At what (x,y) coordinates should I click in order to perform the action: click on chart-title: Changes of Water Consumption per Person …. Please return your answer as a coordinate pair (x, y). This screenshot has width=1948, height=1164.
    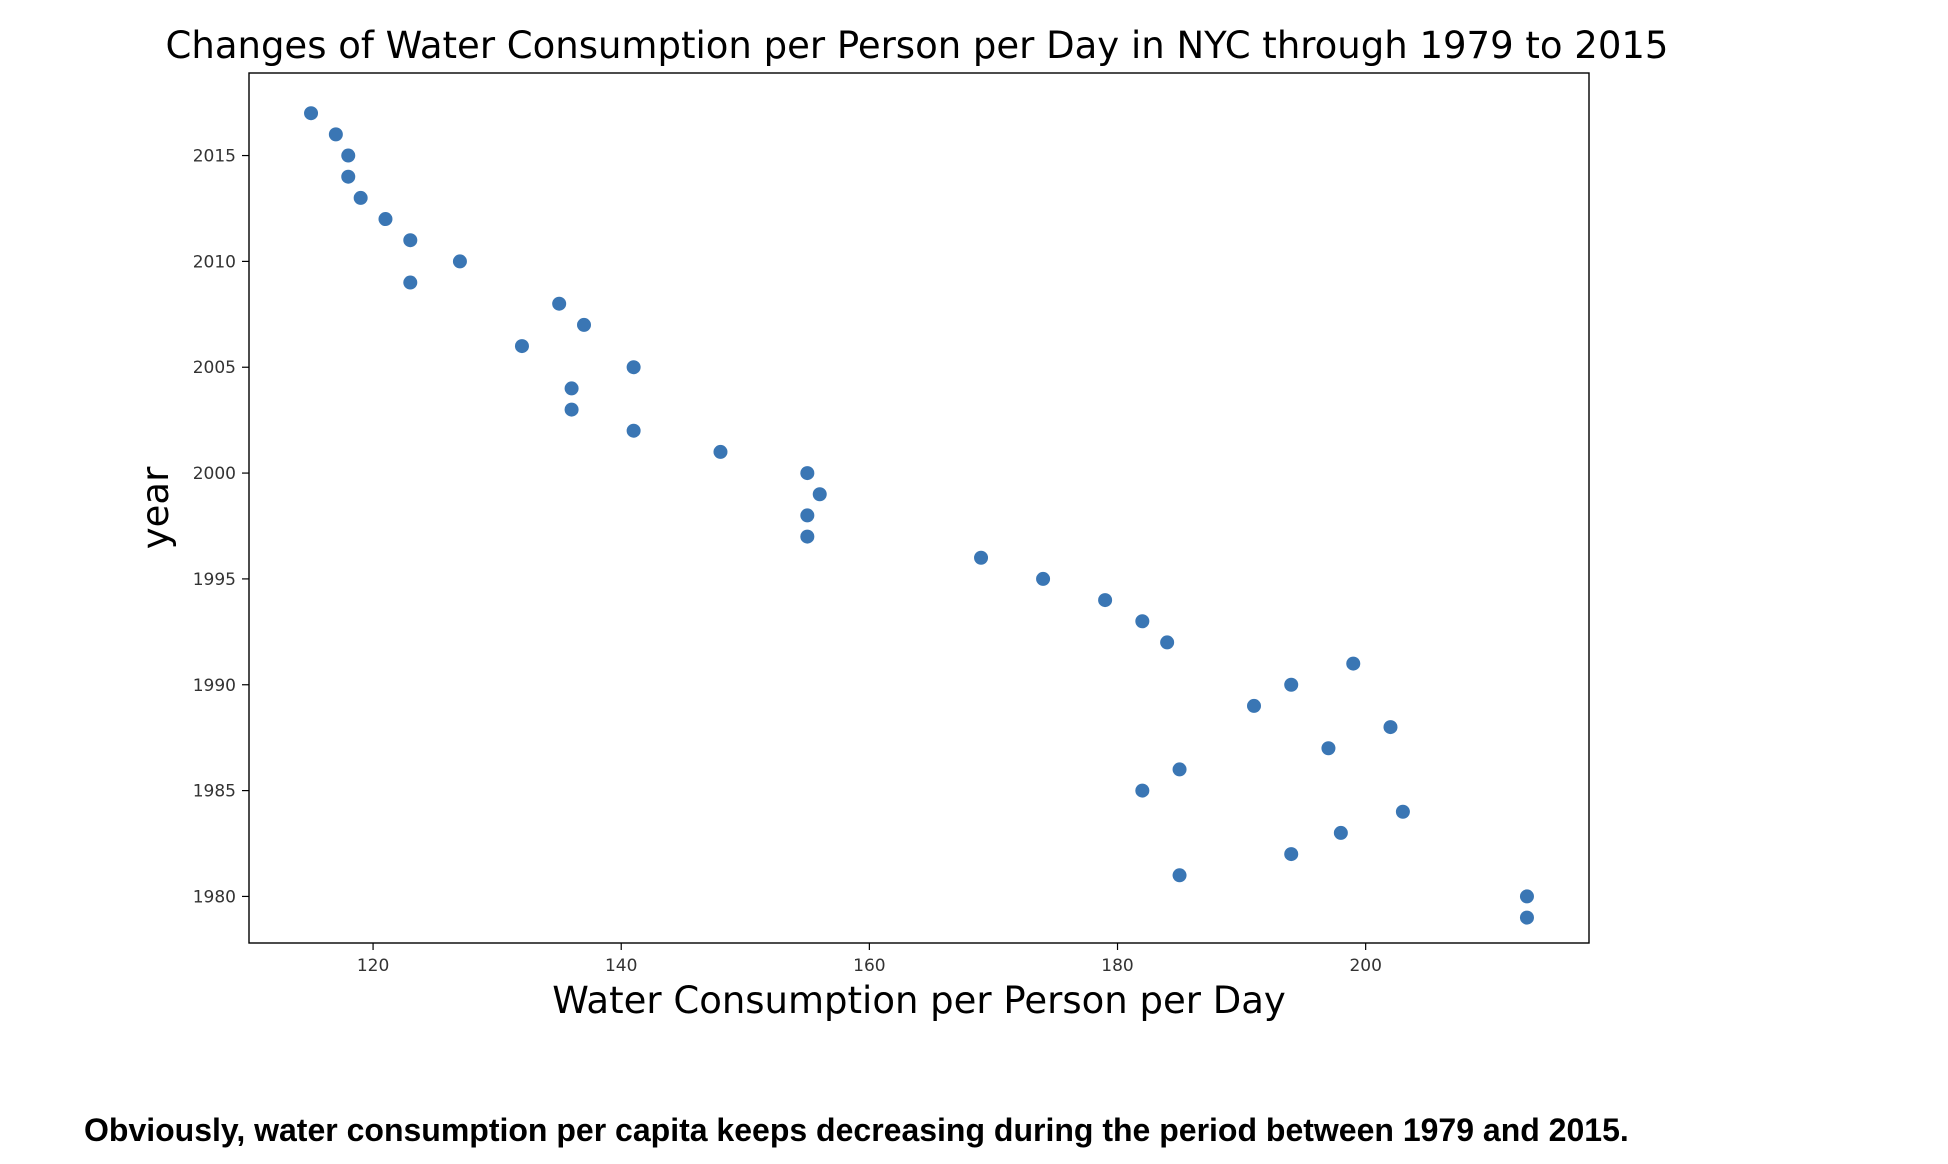
    Looking at the image, I should click on (917, 45).